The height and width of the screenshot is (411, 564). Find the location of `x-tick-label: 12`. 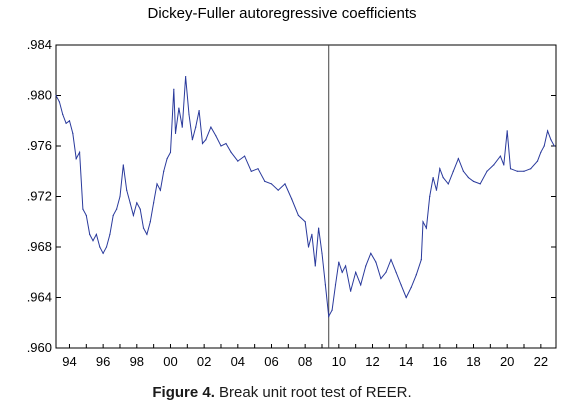

x-tick-label: 12 is located at coordinates (372, 361).